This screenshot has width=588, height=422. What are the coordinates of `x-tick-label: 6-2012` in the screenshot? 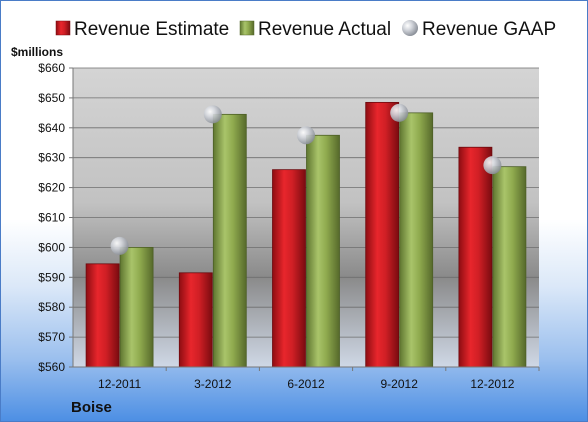 It's located at (306, 384).